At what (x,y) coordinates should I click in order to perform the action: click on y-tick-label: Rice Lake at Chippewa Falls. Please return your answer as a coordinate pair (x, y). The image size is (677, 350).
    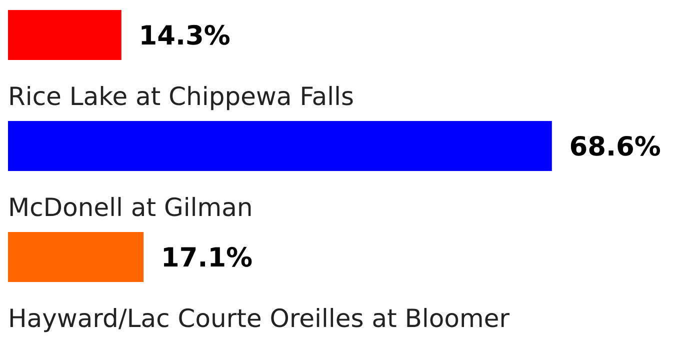
    Looking at the image, I should click on (181, 98).